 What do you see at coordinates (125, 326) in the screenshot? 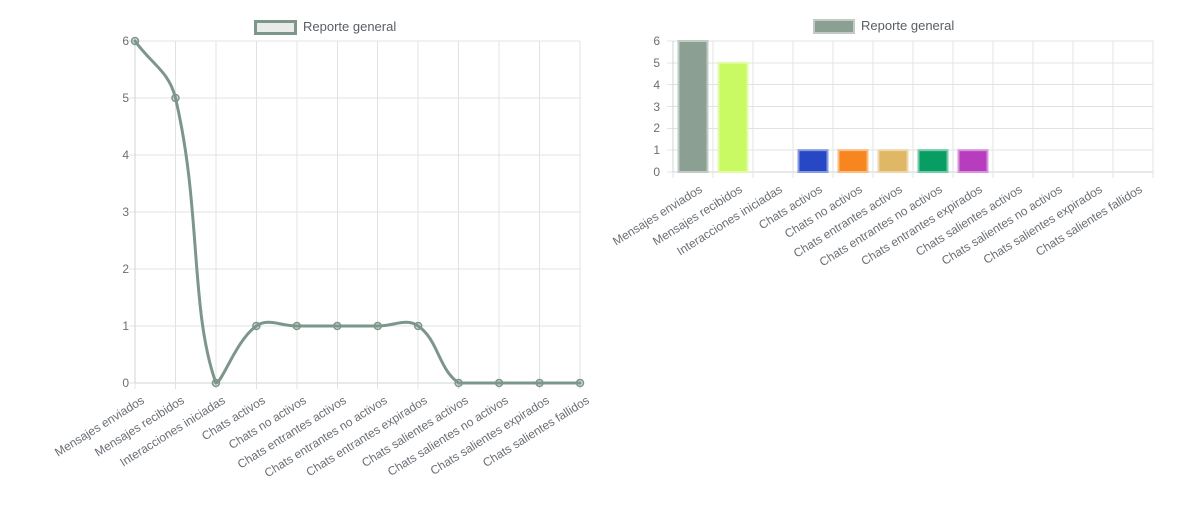
I see `line-y-tick-label: 1` at bounding box center [125, 326].